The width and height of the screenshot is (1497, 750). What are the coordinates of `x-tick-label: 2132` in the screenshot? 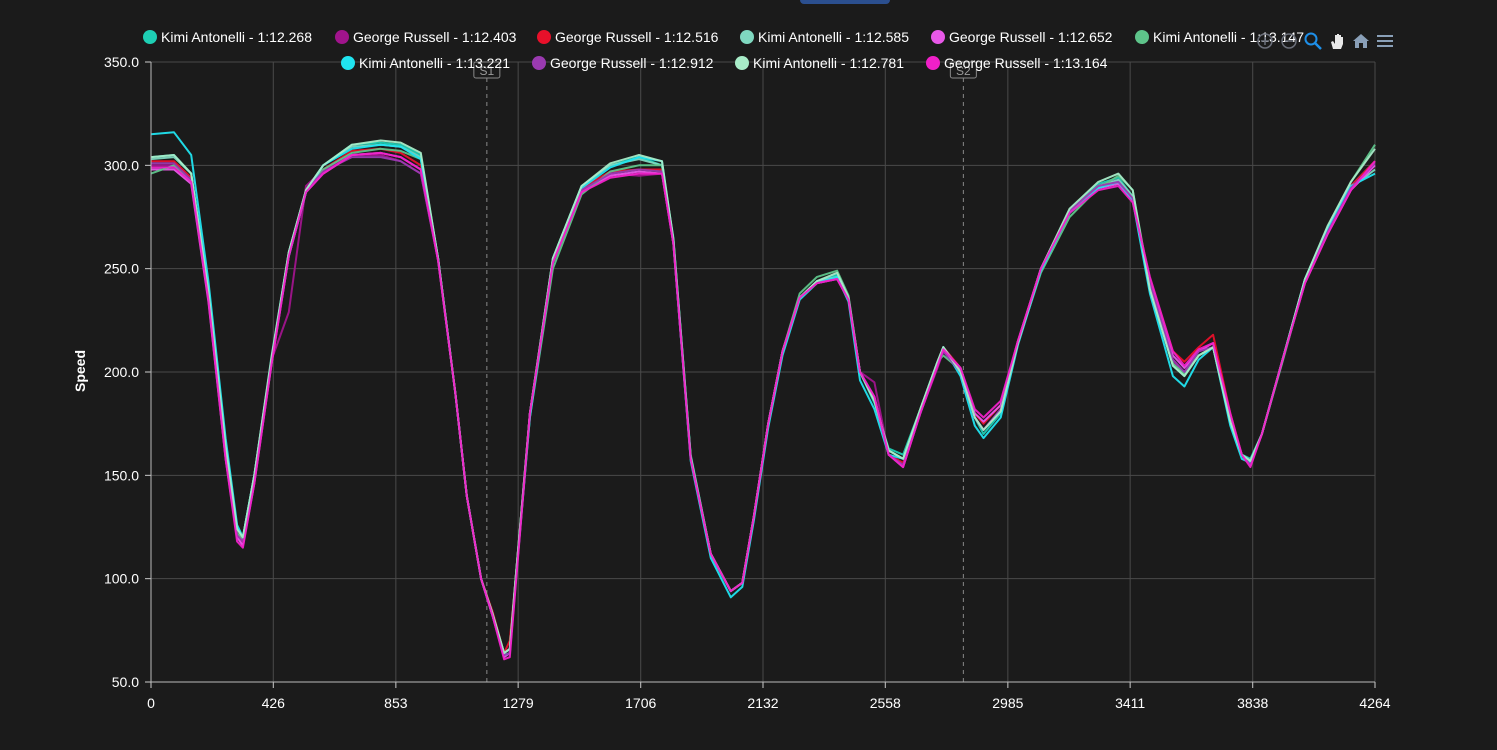 It's located at (762, 703).